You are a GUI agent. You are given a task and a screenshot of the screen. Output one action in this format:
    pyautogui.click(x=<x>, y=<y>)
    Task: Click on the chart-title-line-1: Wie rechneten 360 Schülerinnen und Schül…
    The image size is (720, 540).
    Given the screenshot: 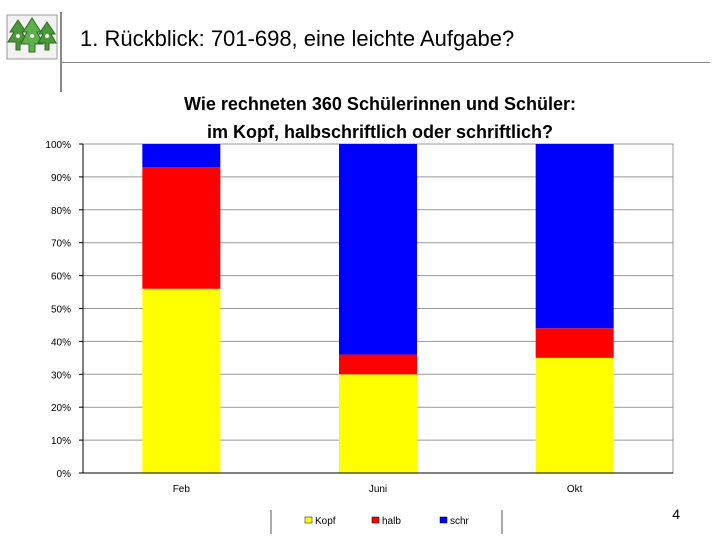 What is the action you would take?
    pyautogui.click(x=380, y=104)
    